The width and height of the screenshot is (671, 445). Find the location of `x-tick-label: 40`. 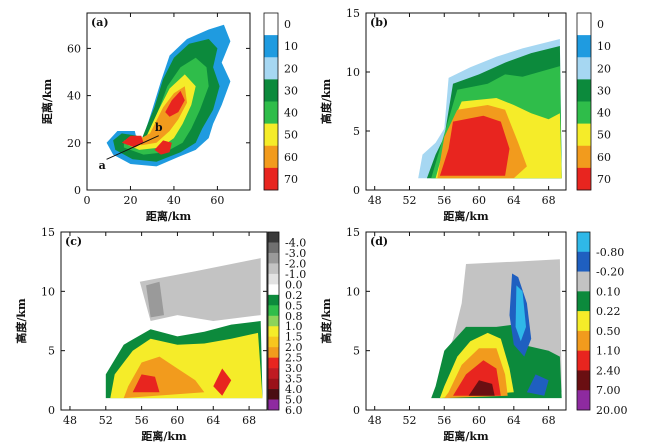

x-tick-label: 40 is located at coordinates (174, 200).